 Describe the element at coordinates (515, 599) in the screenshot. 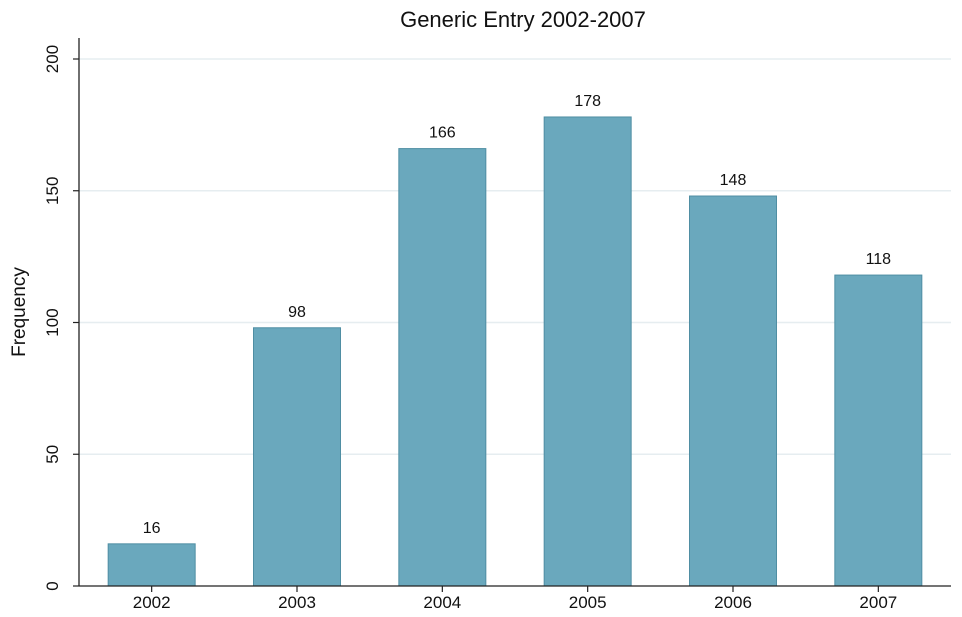

I see `x-axis-ticks: 2002 2003 2004 2005 2006 2007` at that location.